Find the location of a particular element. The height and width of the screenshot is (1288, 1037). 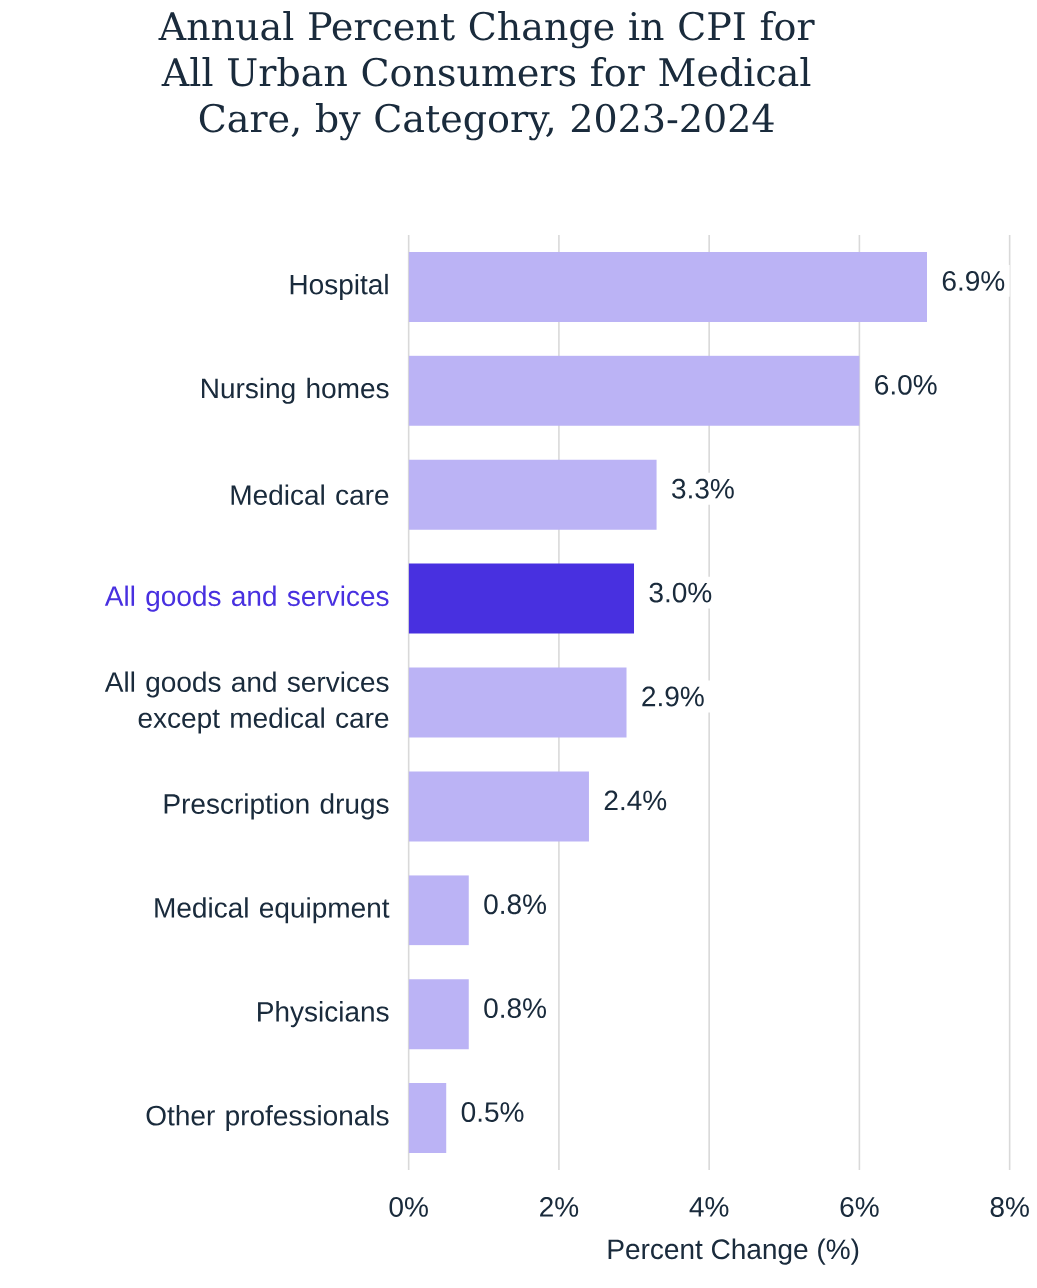

chart-title: Annual Percent Change in CPI for All Urban Consumers for Medical Care, by Category, 2023-2024 is located at coordinates (486, 76).